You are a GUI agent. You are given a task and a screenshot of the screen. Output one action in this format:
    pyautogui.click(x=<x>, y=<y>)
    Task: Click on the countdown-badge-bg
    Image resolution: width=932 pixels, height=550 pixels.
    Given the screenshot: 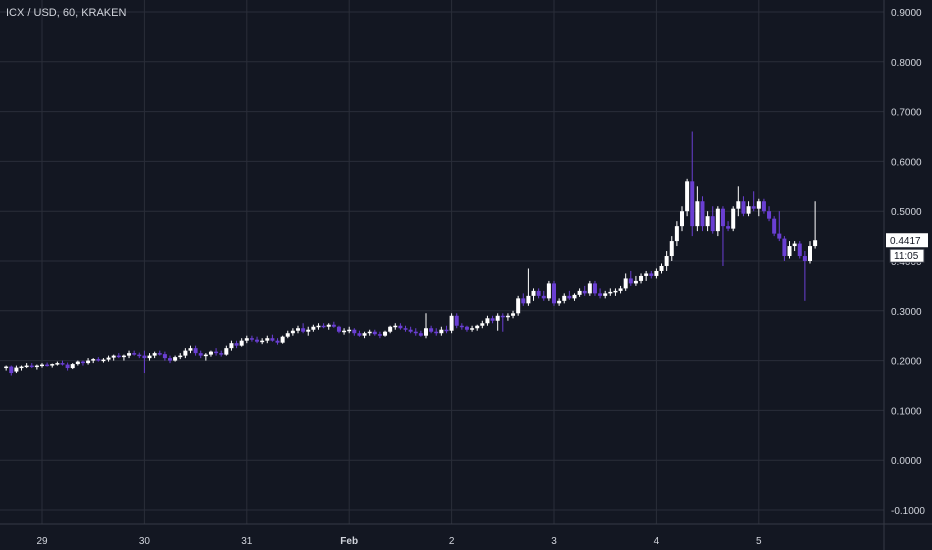 What is the action you would take?
    pyautogui.click(x=907, y=255)
    